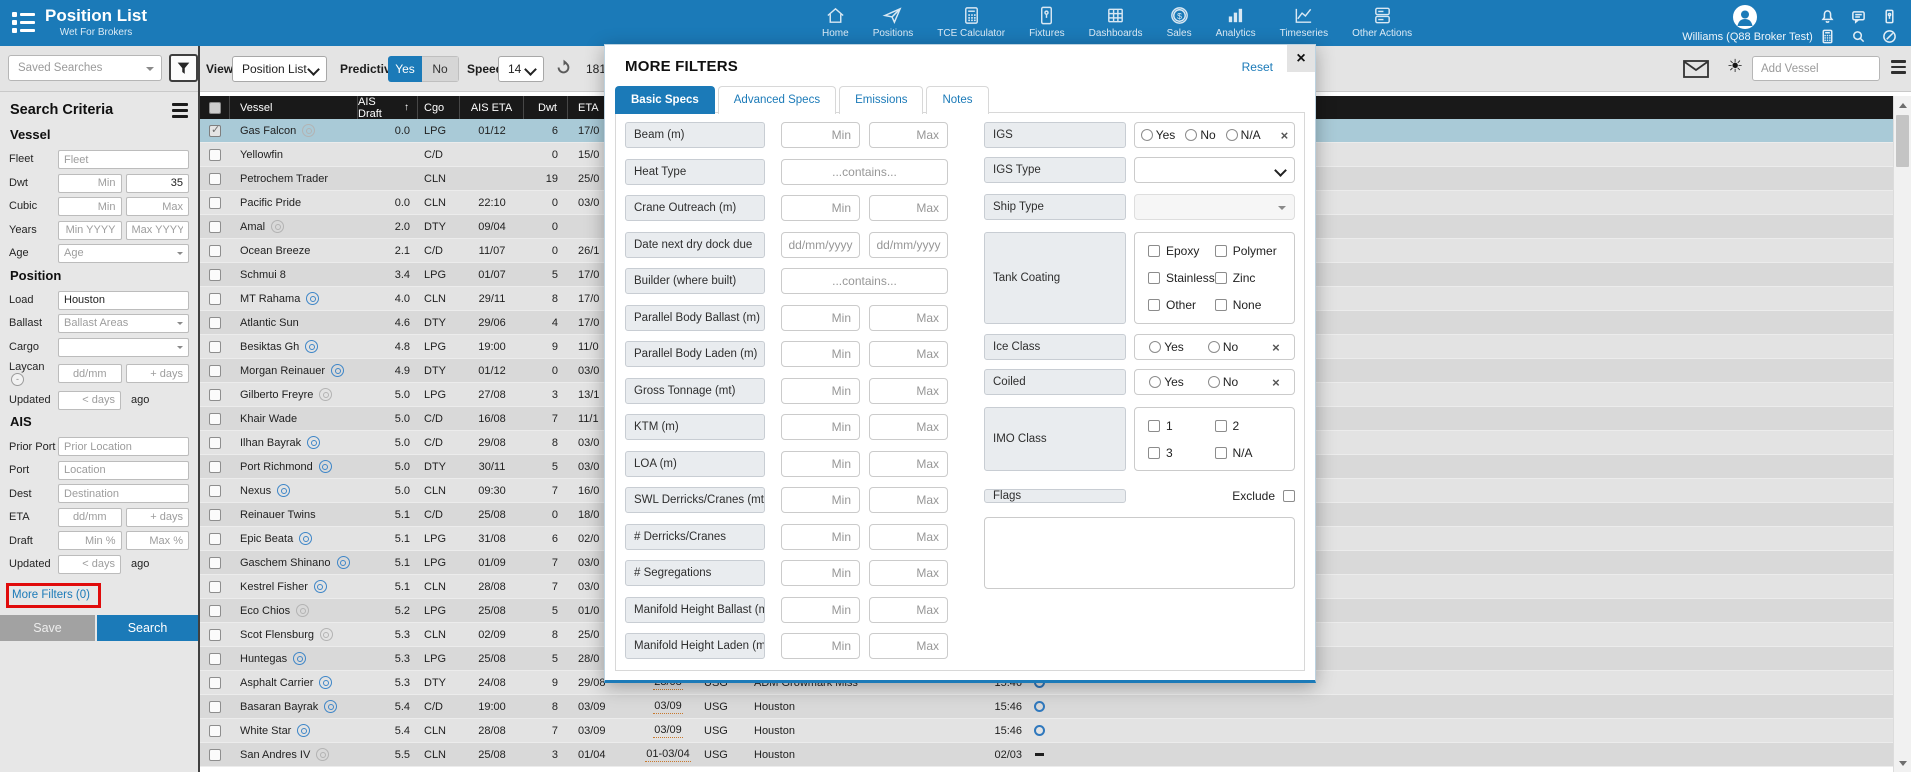  I want to click on cubic-max-input, so click(157, 206).